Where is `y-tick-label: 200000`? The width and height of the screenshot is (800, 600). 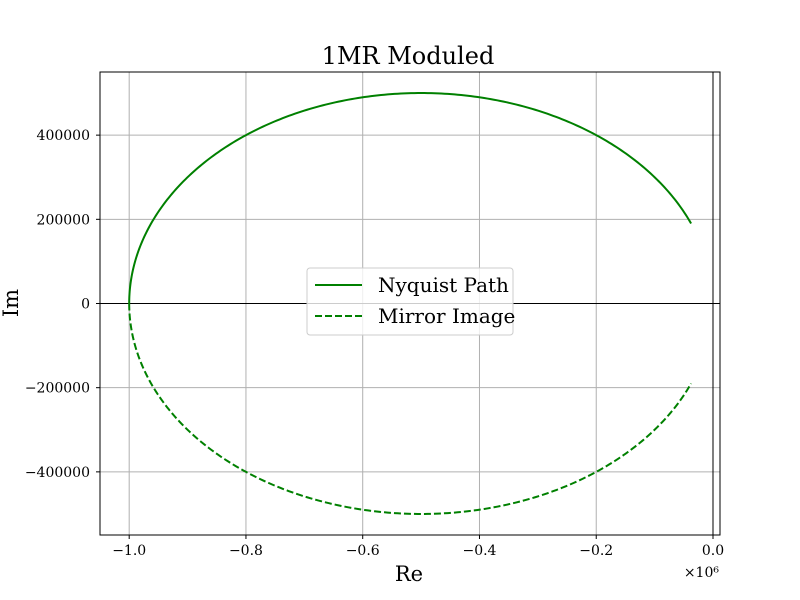
y-tick-label: 200000 is located at coordinates (63, 220).